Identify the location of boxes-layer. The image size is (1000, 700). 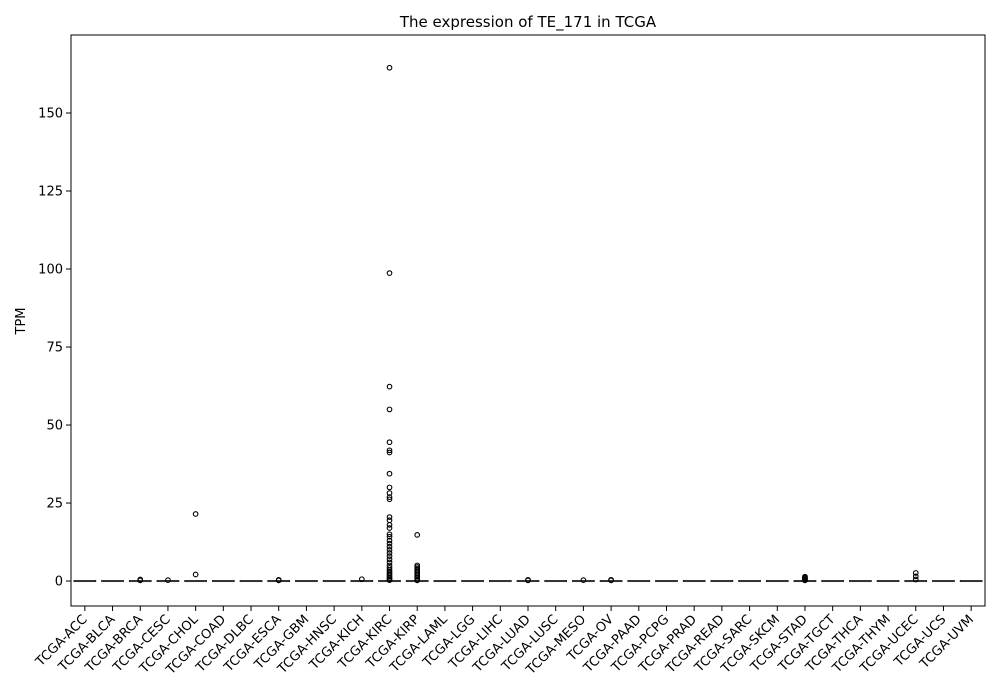
(528, 581).